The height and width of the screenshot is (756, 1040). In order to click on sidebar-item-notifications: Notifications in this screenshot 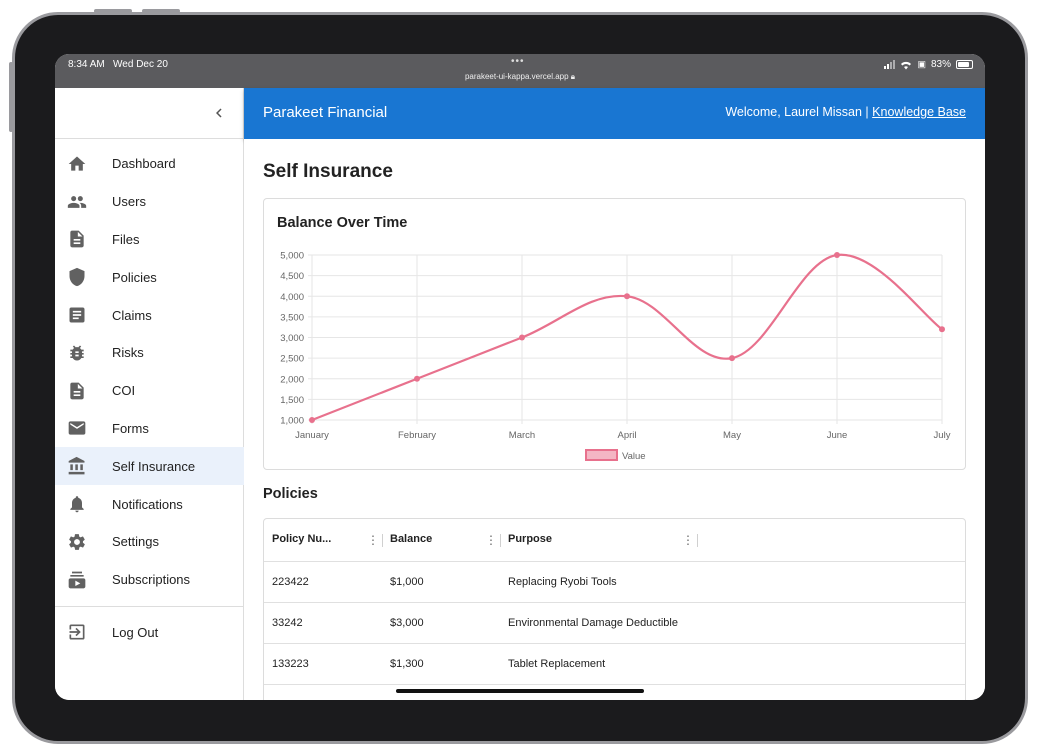, I will do `click(149, 504)`.